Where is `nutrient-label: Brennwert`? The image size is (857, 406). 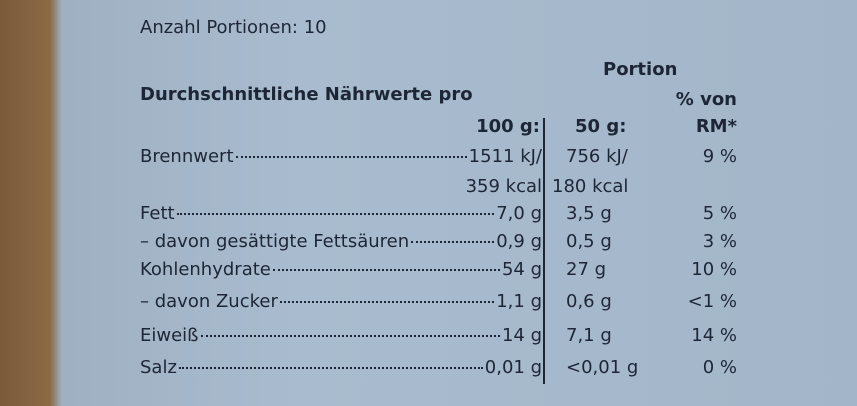
nutrient-label: Brennwert is located at coordinates (187, 156).